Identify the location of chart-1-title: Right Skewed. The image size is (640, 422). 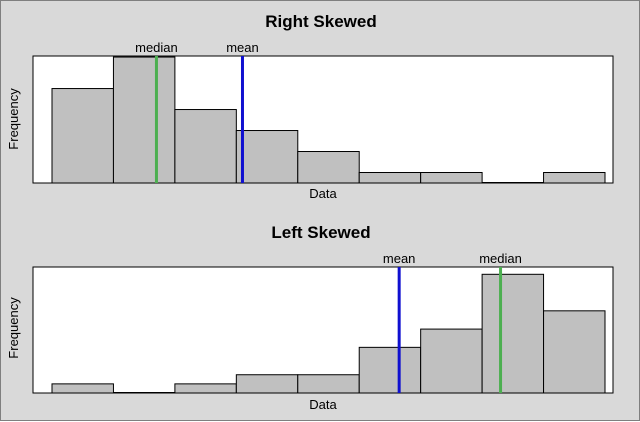
(320, 21).